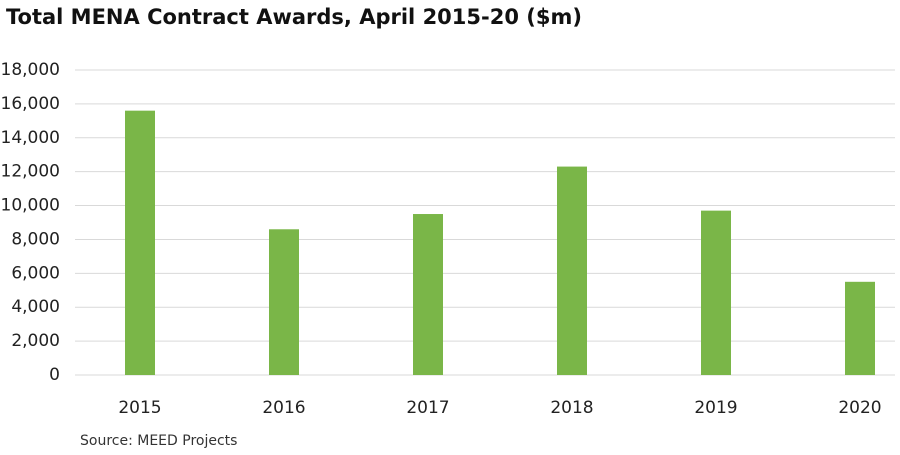  Describe the element at coordinates (139, 408) in the screenshot. I see `x-tick-label: 2015` at that location.